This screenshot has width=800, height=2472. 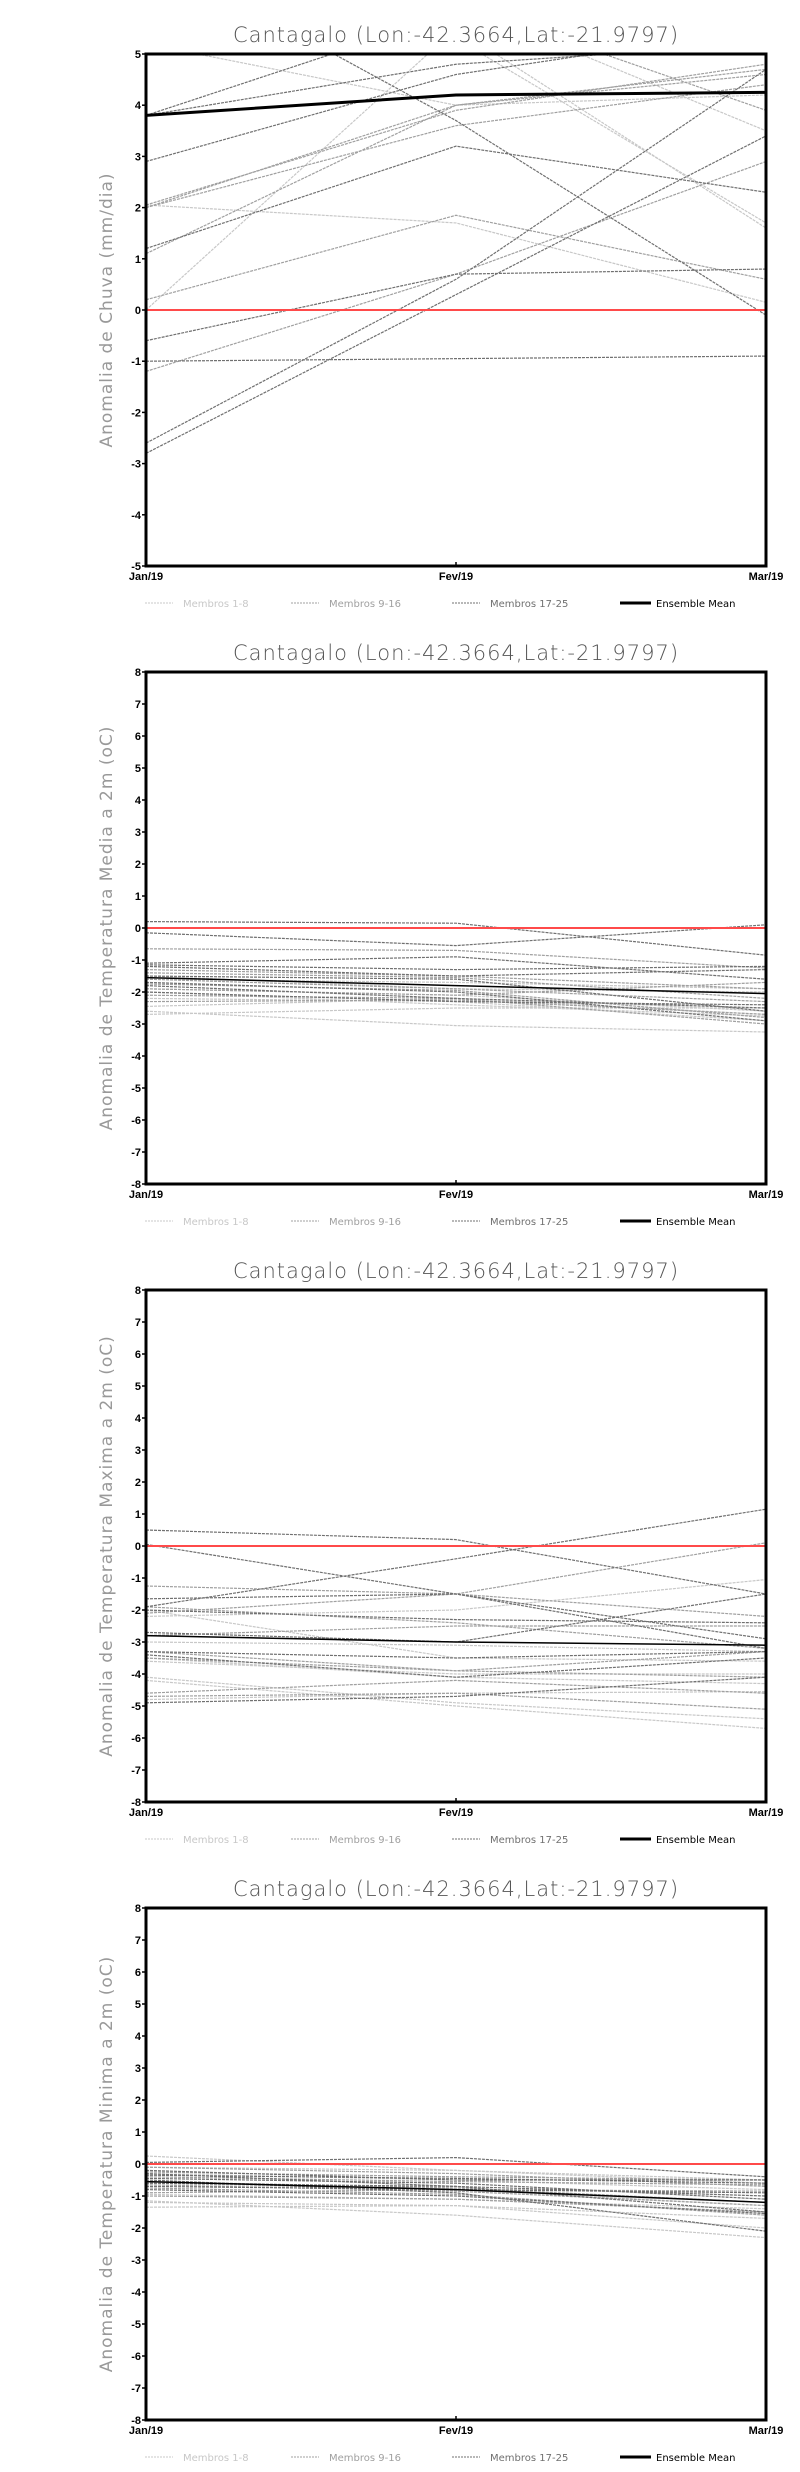 I want to click on legend-label: Membros 17-25, so click(x=529, y=1222).